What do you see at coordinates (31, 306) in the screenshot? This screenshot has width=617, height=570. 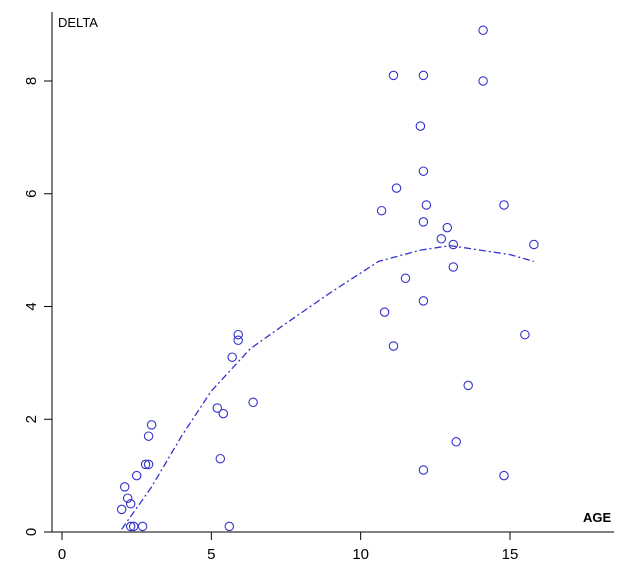 I see `y-tick-label: 4` at bounding box center [31, 306].